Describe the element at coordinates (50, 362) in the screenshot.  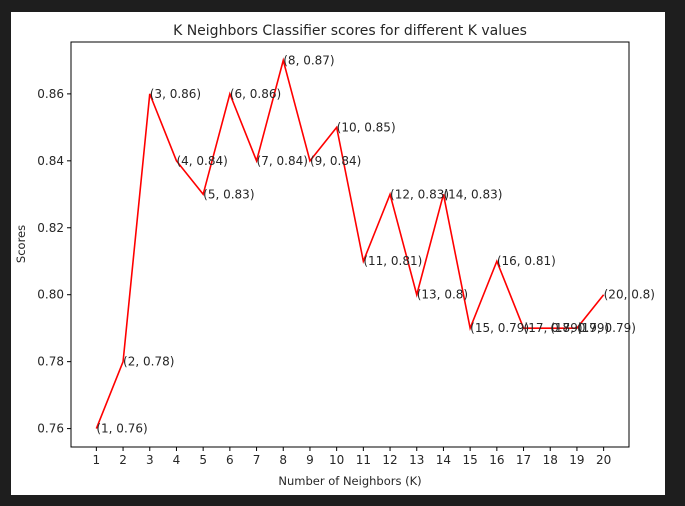
I see `y-tick-label: 0.78` at that location.